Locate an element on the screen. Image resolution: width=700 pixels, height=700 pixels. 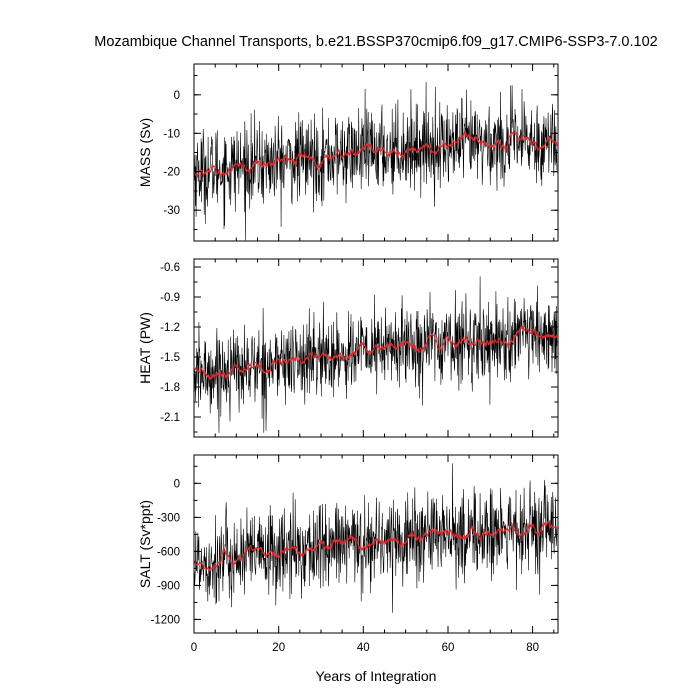
heat-y-axis-label: HEAT (PW) is located at coordinates (145, 348).